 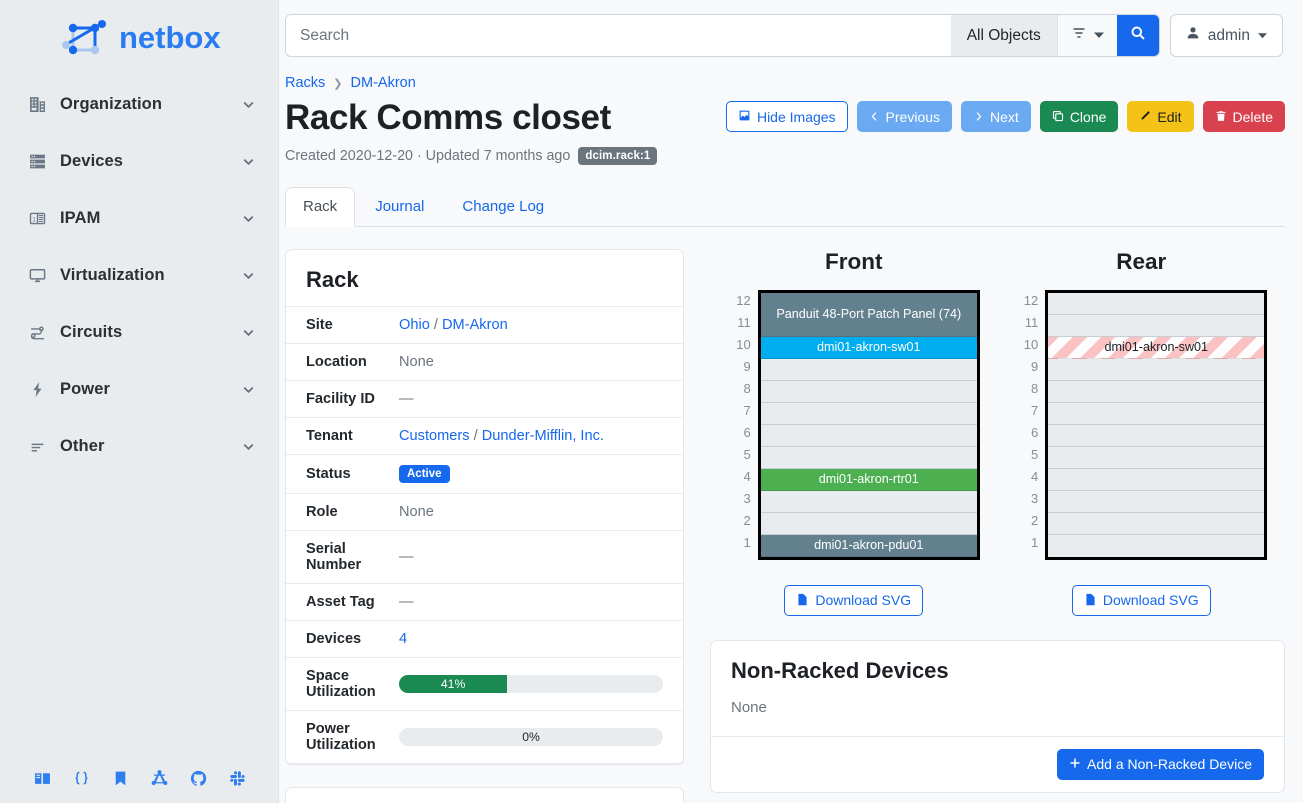 I want to click on breadcrumb-current-link: DM-Akron, so click(x=383, y=83).